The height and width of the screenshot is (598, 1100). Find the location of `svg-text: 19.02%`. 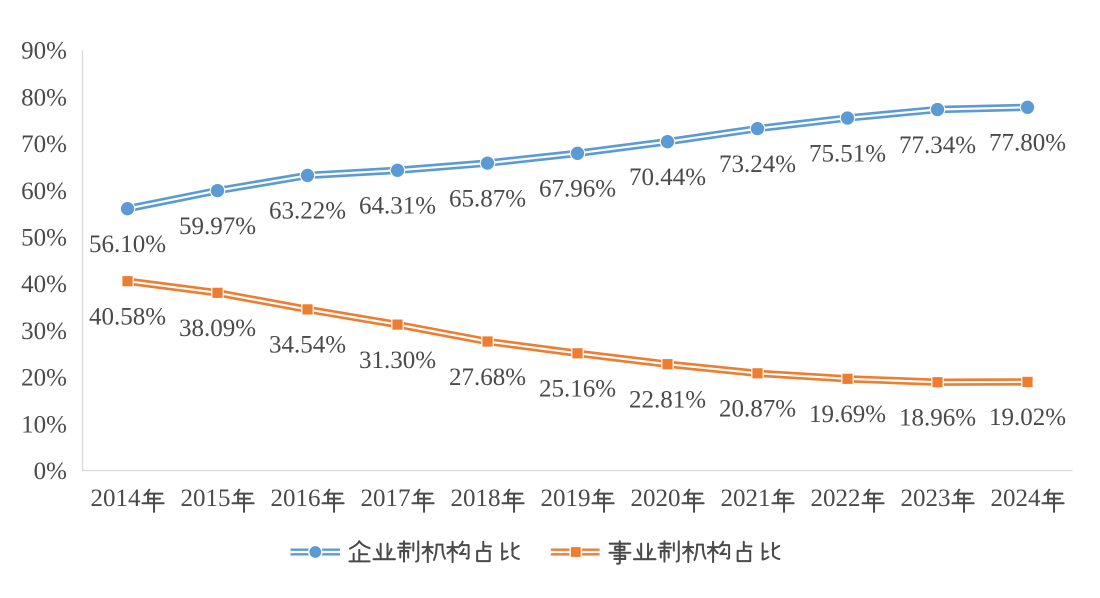

svg-text: 19.02% is located at coordinates (1027, 417).